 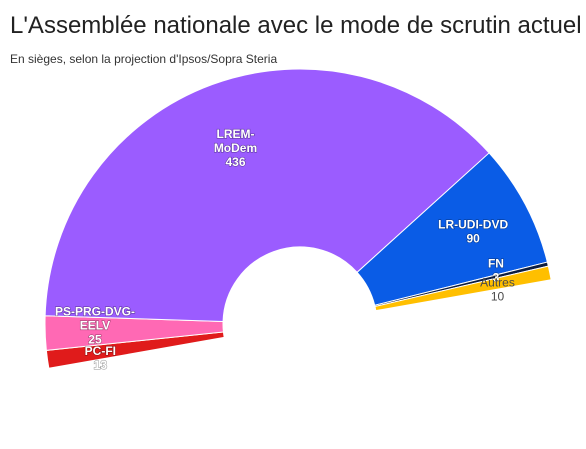 I want to click on slice-label-pc-fi: PC-FI 13, so click(x=100, y=358).